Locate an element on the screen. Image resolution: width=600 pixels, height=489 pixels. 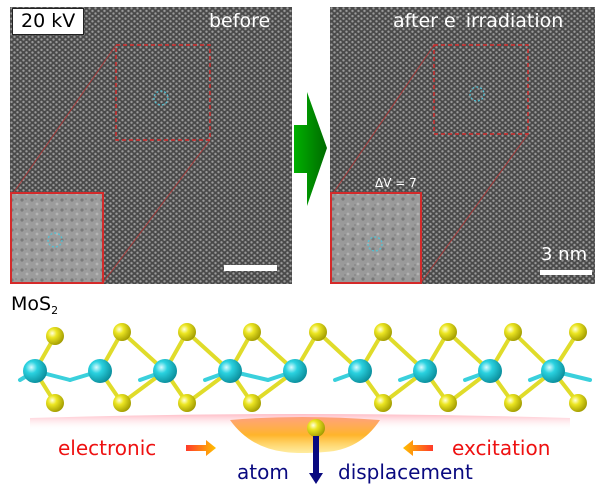
displacement-label: displacement is located at coordinates (405, 472).